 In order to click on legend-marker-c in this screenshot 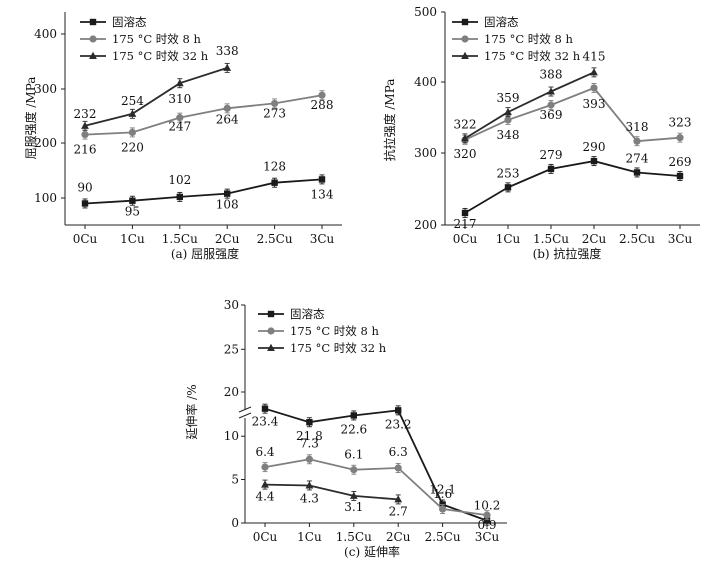, I will do `click(271, 347)`.